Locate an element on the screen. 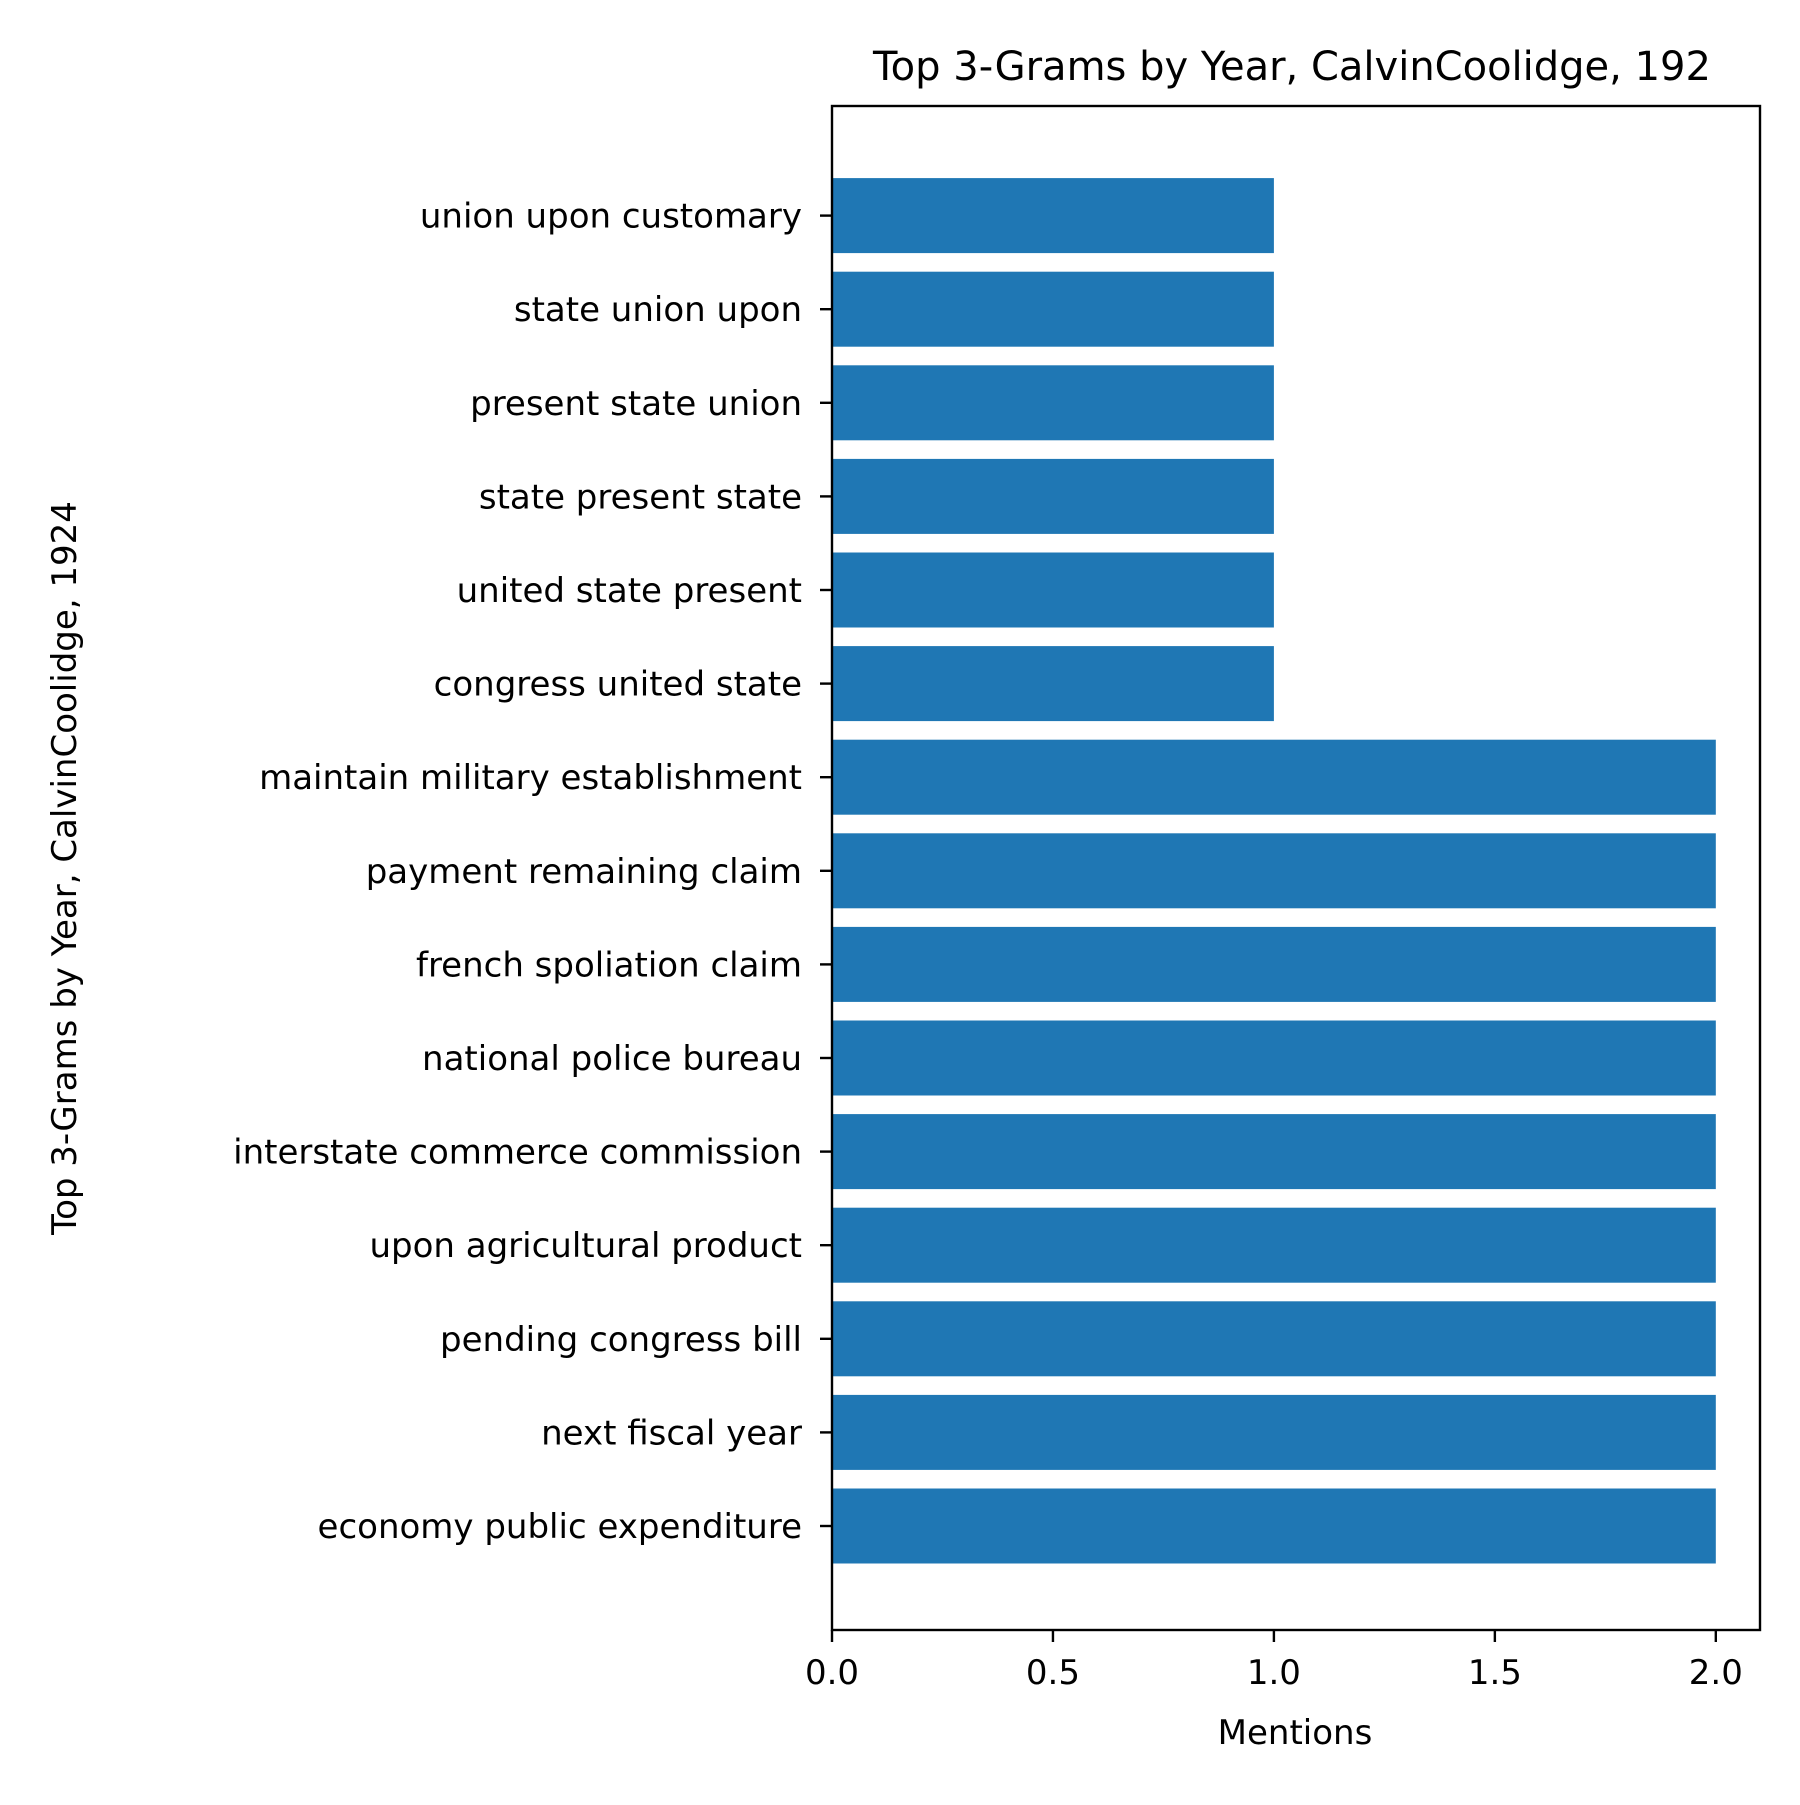 This screenshot has height=1805, width=1800. x-axis-label: Mentions is located at coordinates (1295, 1733).